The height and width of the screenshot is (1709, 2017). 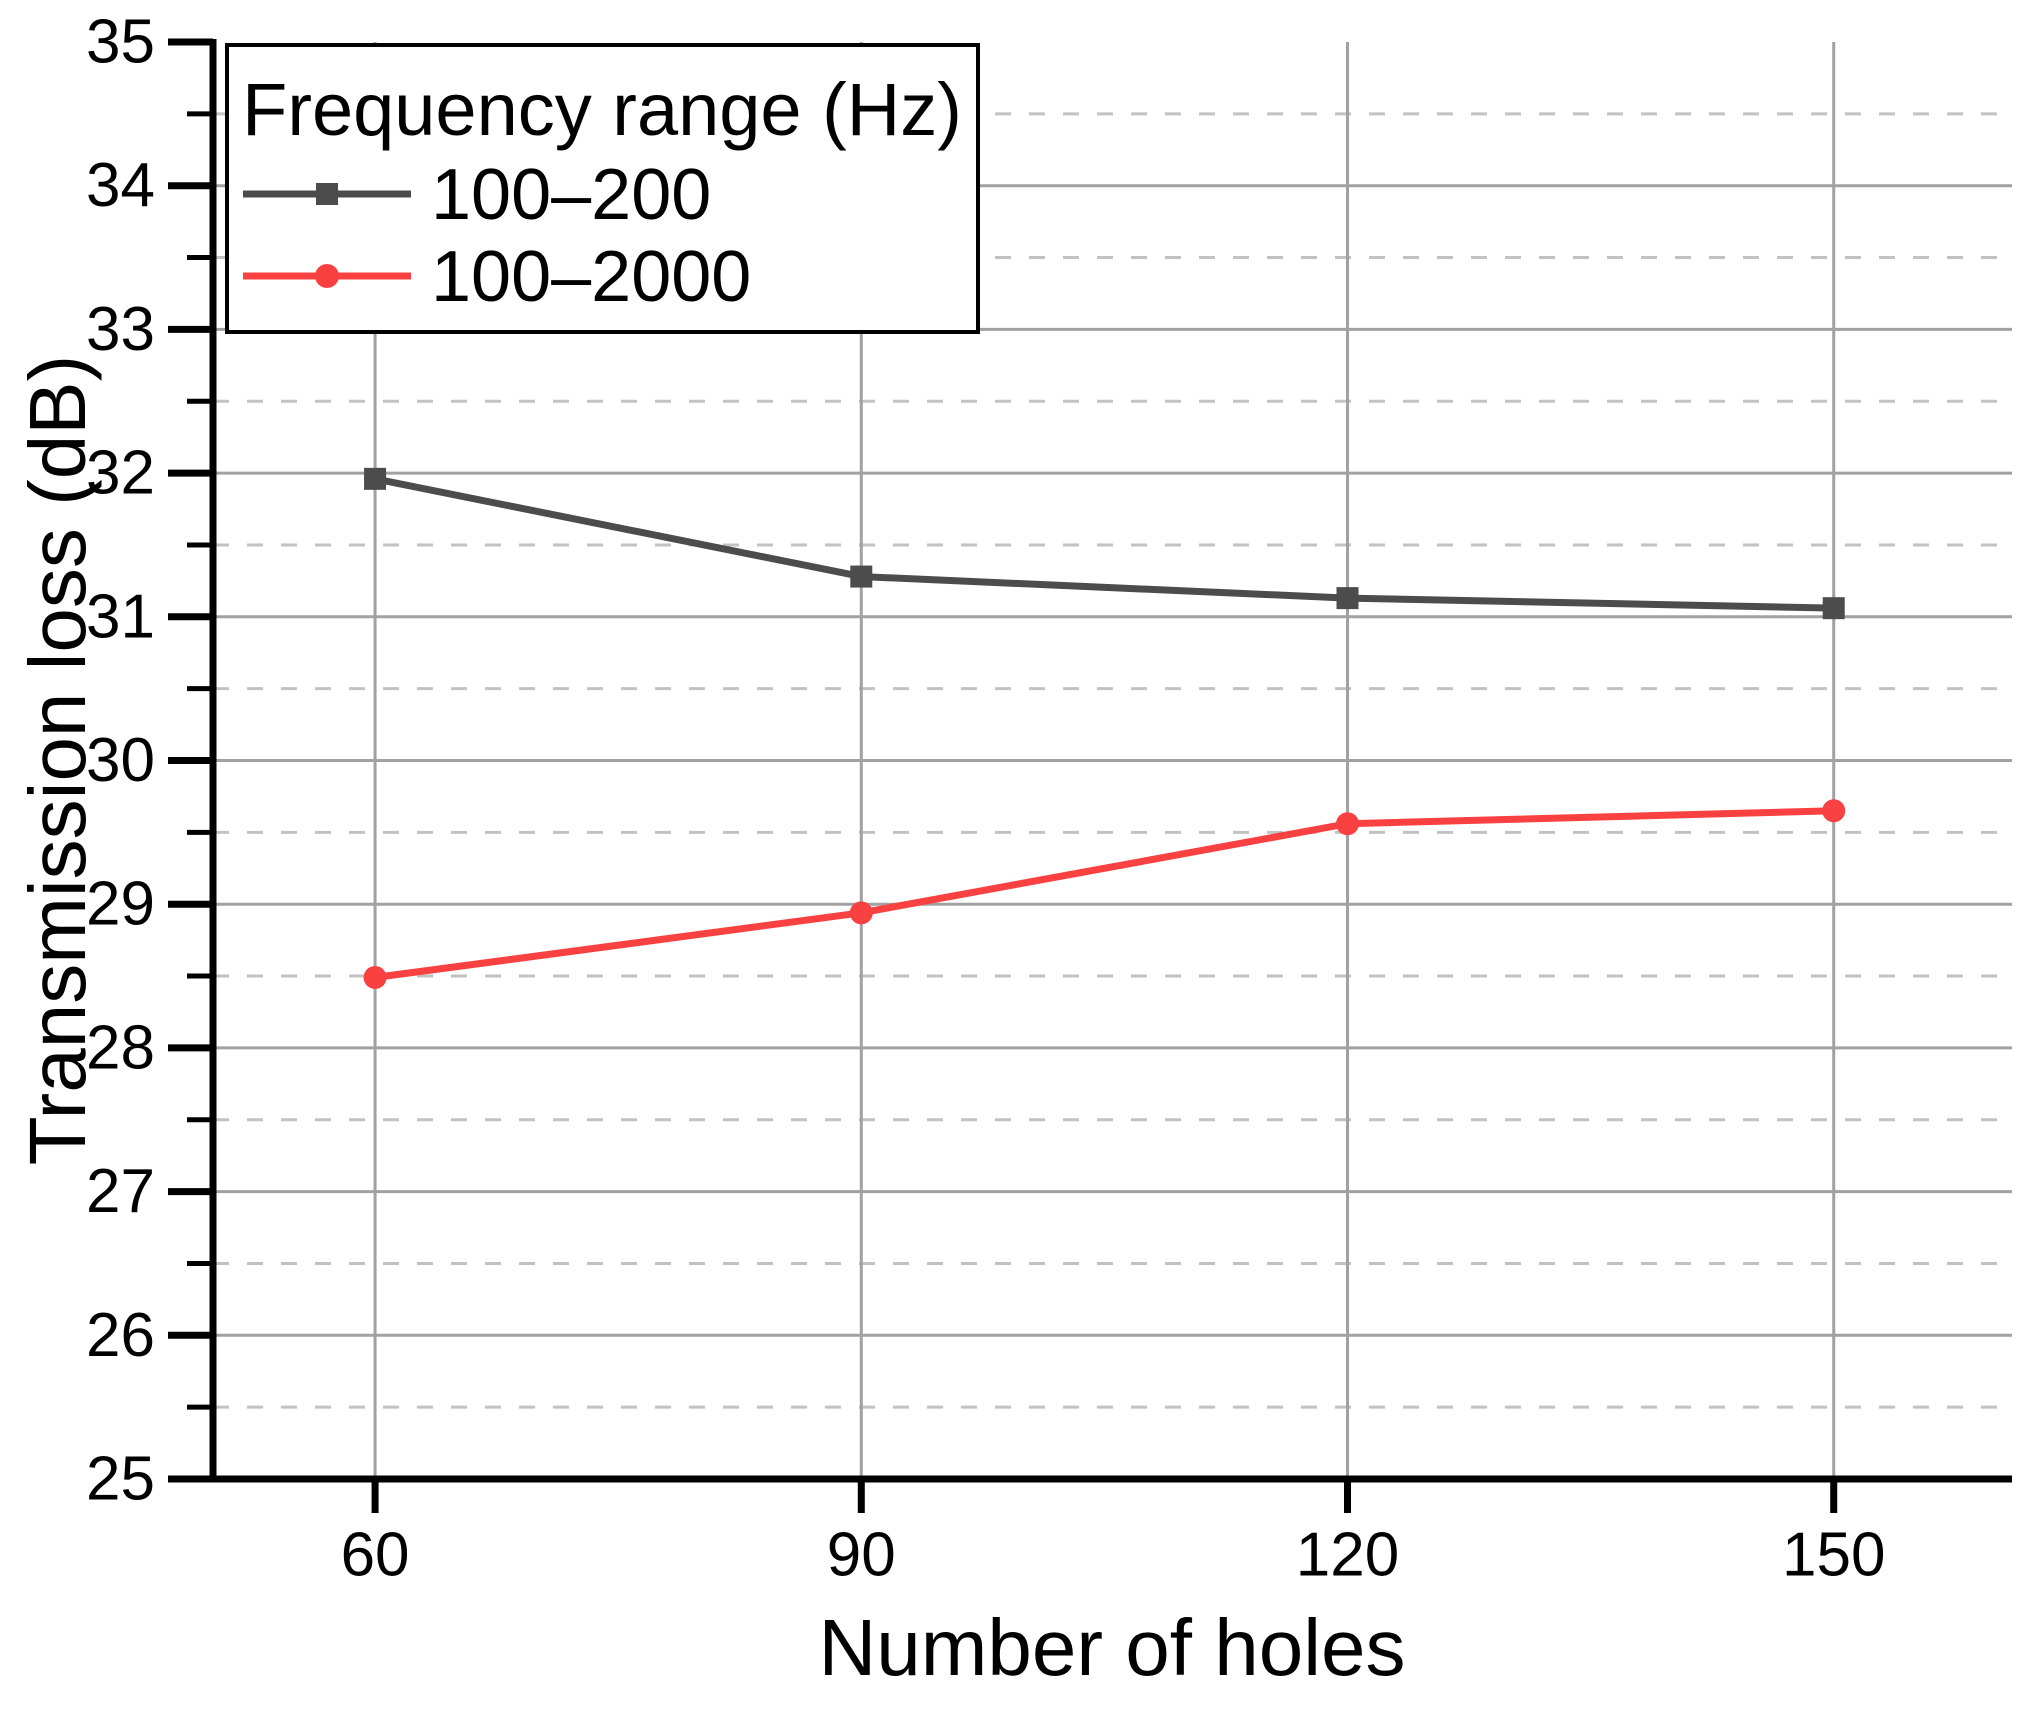 I want to click on legend-entry-0: 100–200, so click(x=477, y=195).